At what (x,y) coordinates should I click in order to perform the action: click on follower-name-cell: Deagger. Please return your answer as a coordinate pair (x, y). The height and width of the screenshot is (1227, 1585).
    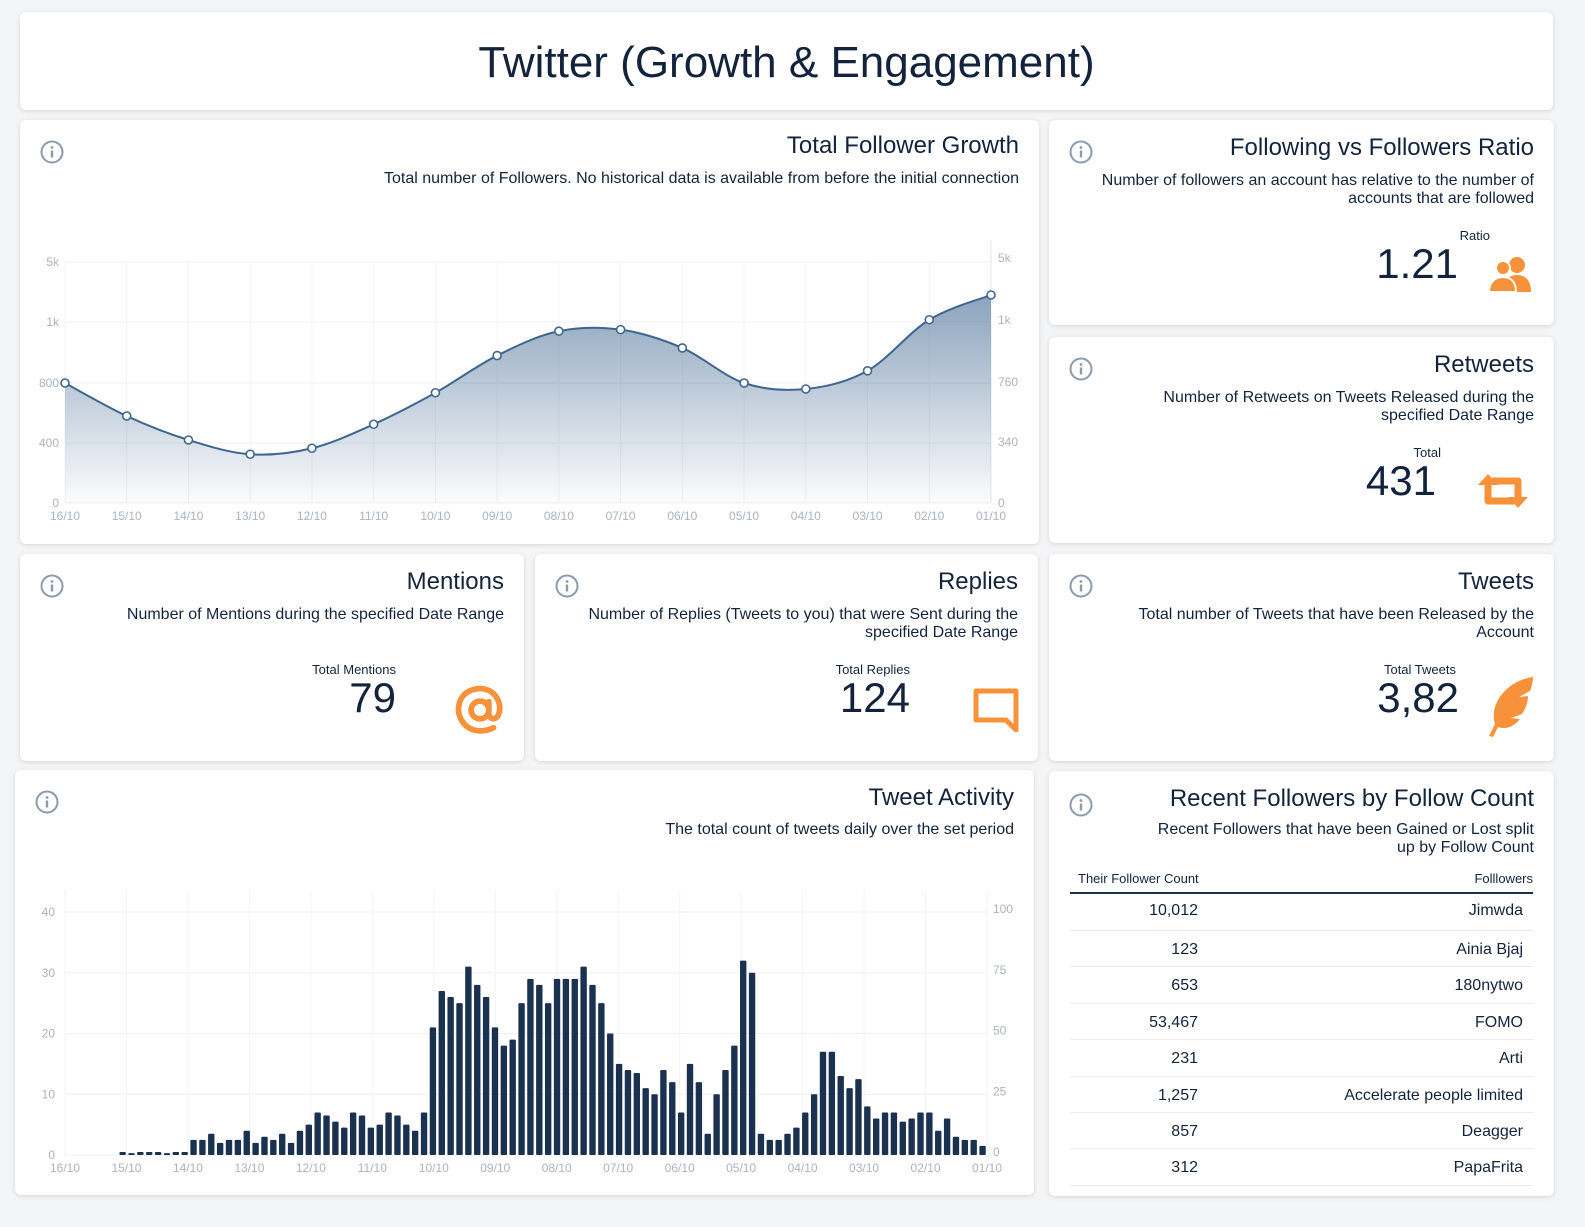
    Looking at the image, I should click on (1492, 1131).